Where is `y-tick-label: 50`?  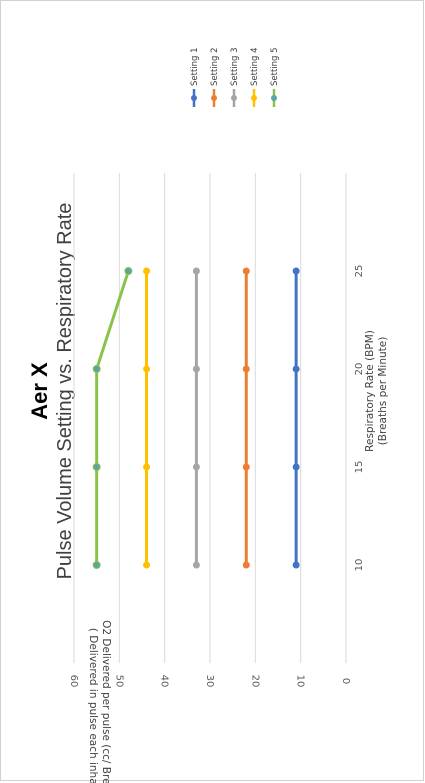
y-tick-label: 50 is located at coordinates (118, 681).